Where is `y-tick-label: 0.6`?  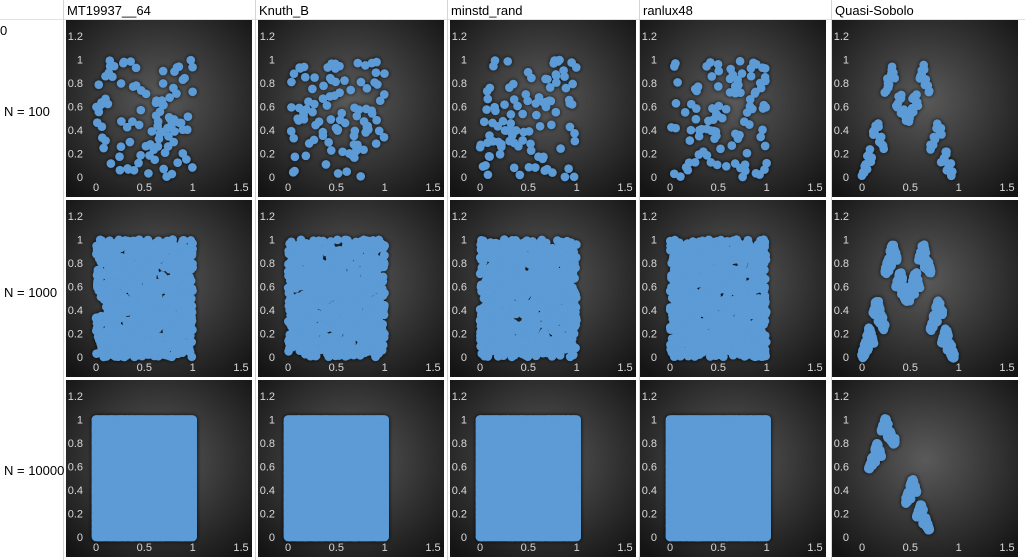 y-tick-label: 0.6 is located at coordinates (649, 108).